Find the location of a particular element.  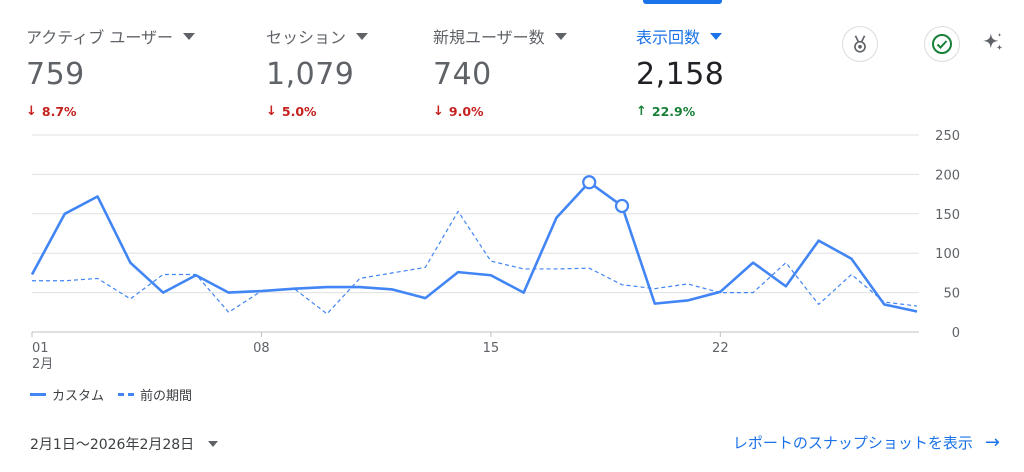

metric-change-value: 8.7% is located at coordinates (59, 111).